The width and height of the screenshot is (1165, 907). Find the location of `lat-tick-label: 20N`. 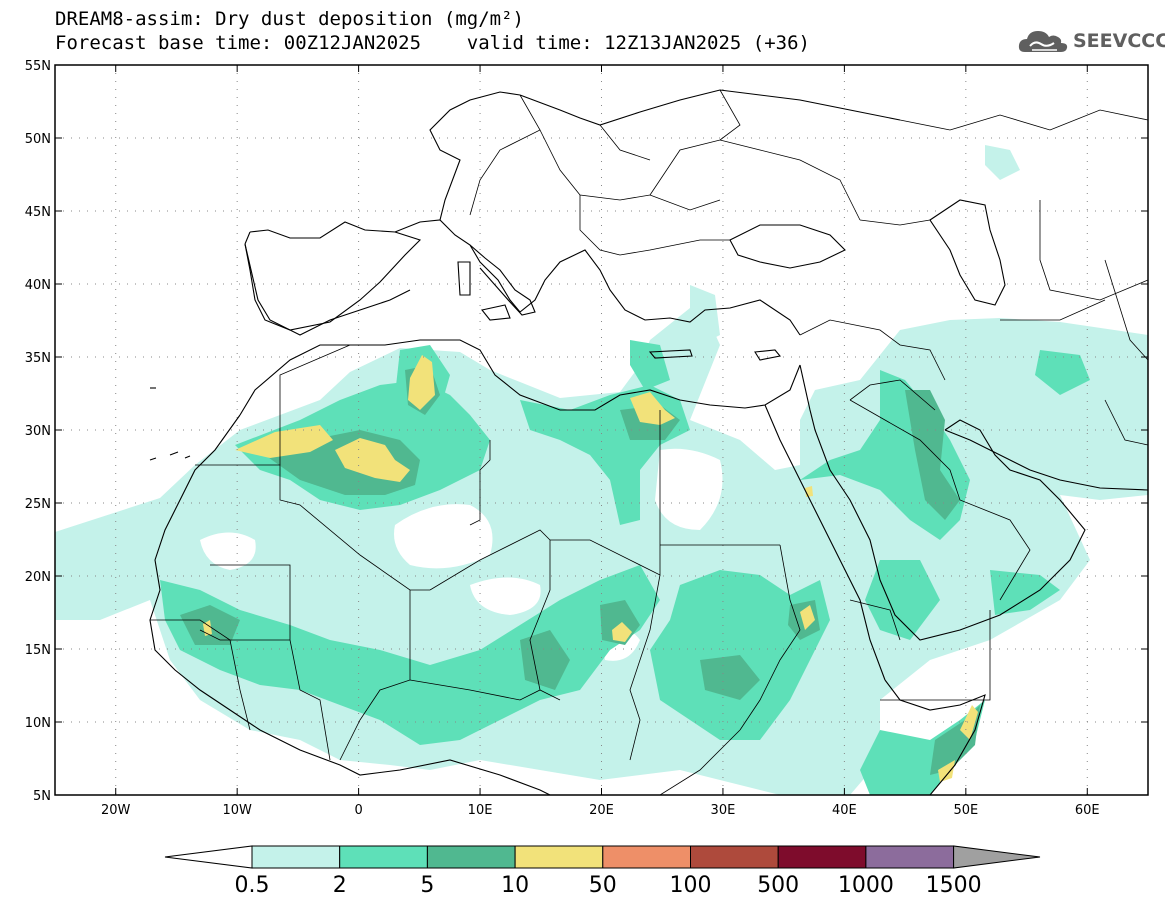

lat-tick-label: 20N is located at coordinates (38, 577).